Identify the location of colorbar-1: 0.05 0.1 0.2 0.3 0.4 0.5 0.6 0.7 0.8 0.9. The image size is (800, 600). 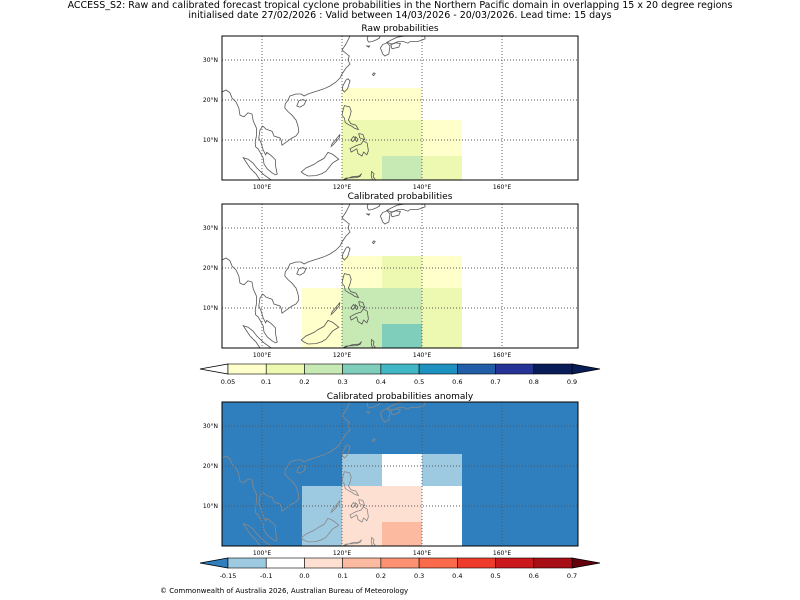
(400, 374).